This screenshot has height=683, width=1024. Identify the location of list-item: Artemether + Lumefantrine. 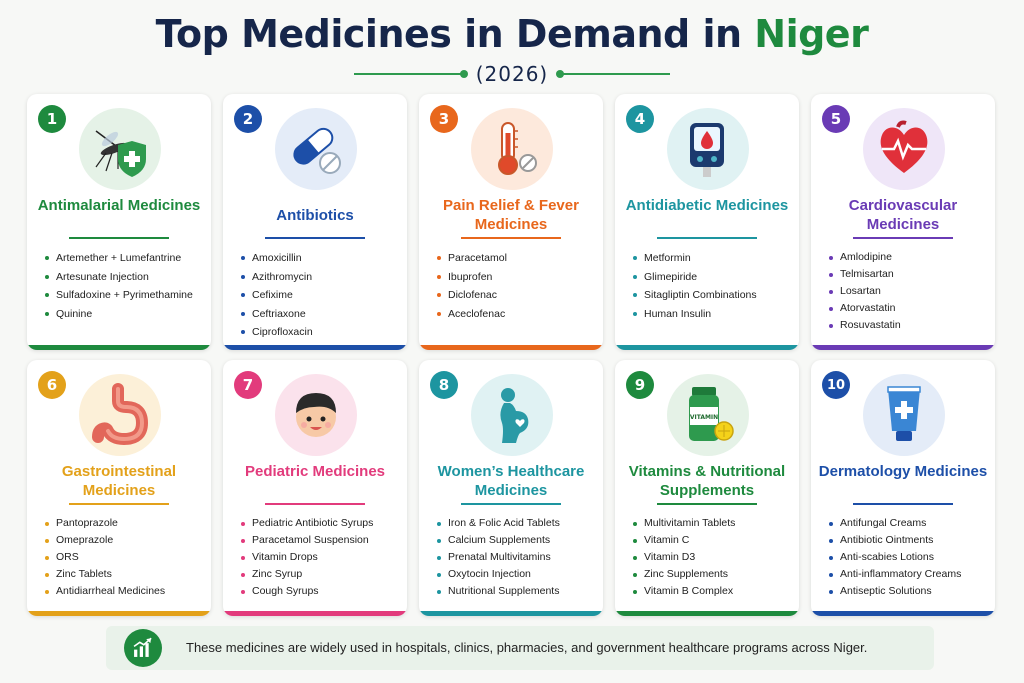
(119, 258).